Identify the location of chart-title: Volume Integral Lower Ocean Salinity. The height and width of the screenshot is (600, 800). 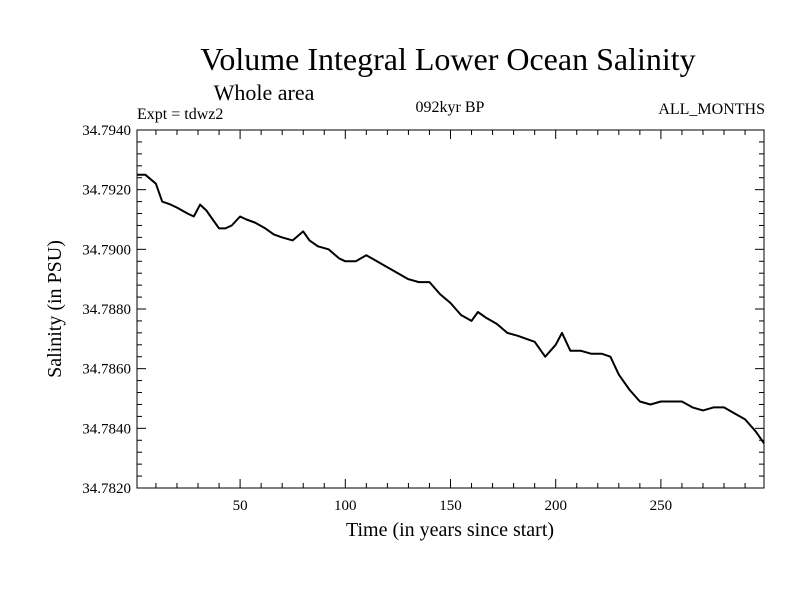
(447, 59).